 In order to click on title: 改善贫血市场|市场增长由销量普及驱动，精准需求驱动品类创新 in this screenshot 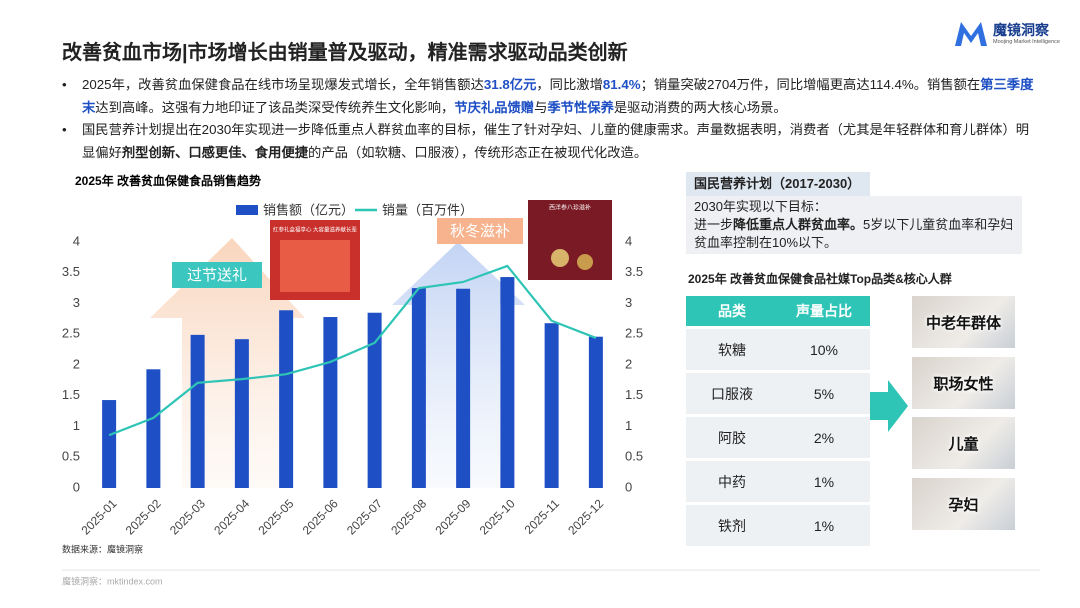, I will do `click(345, 53)`.